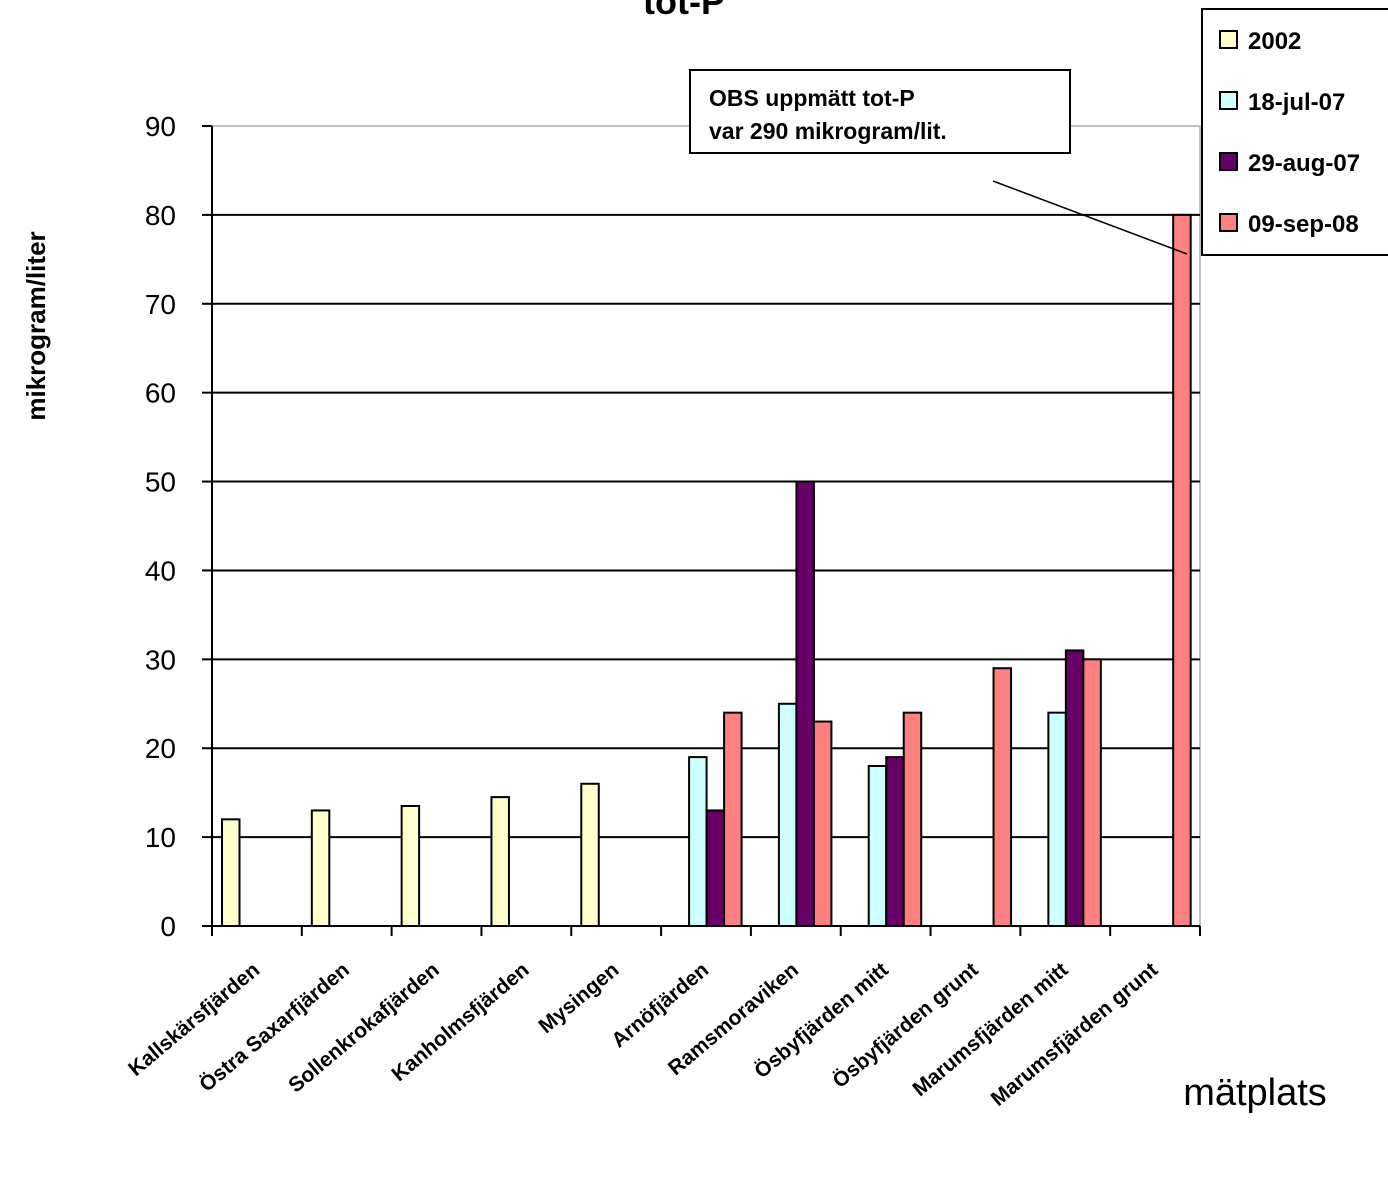  I want to click on x-tick-label-Östra Saxarfjärden: Östra Saxarfjärden, so click(274, 1027).